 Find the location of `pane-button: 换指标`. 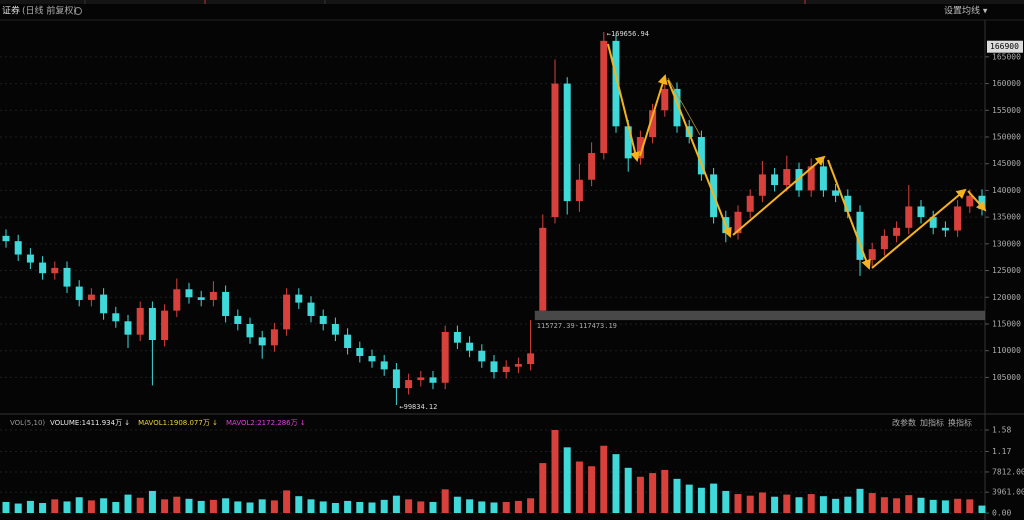

pane-button: 换指标 is located at coordinates (960, 423).